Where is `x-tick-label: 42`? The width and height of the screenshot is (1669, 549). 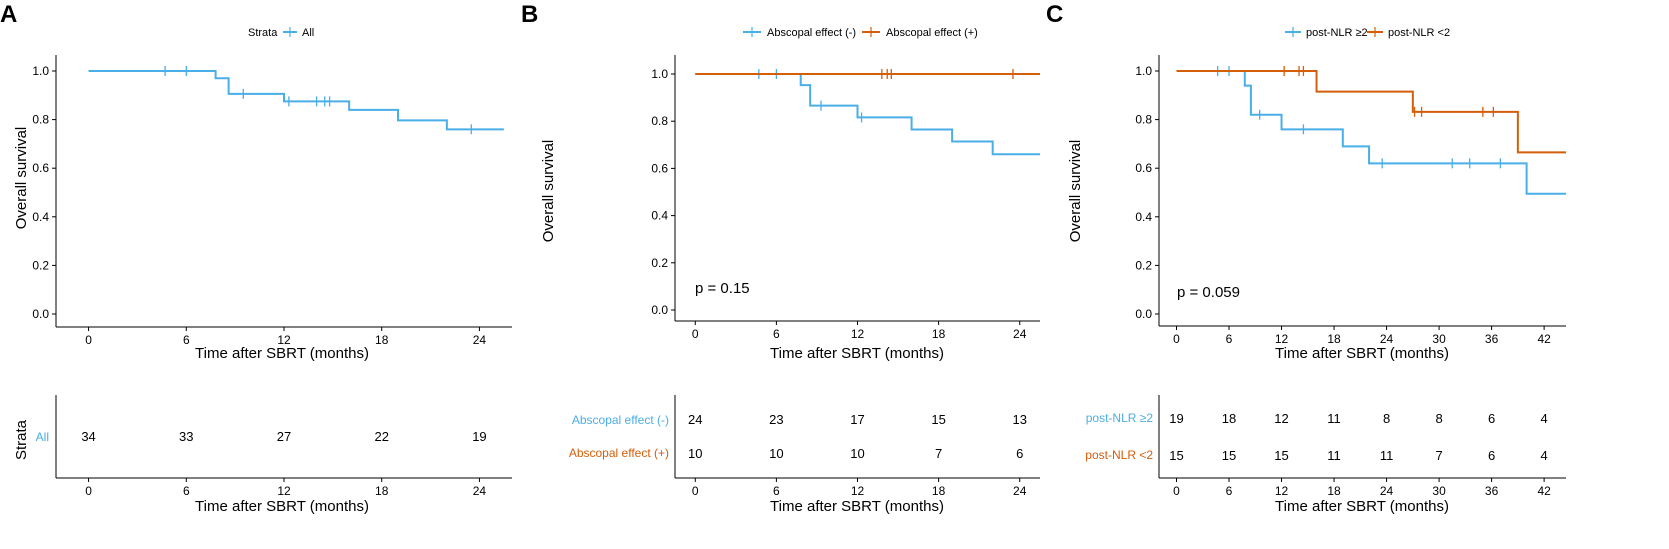
x-tick-label: 42 is located at coordinates (1544, 339).